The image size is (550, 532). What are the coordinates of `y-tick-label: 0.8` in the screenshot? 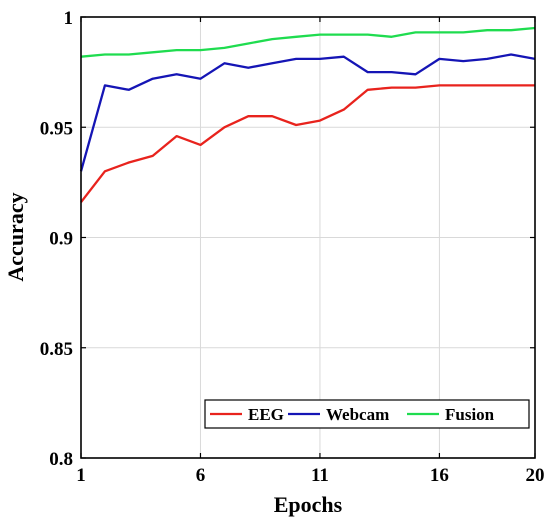 It's located at (61, 459).